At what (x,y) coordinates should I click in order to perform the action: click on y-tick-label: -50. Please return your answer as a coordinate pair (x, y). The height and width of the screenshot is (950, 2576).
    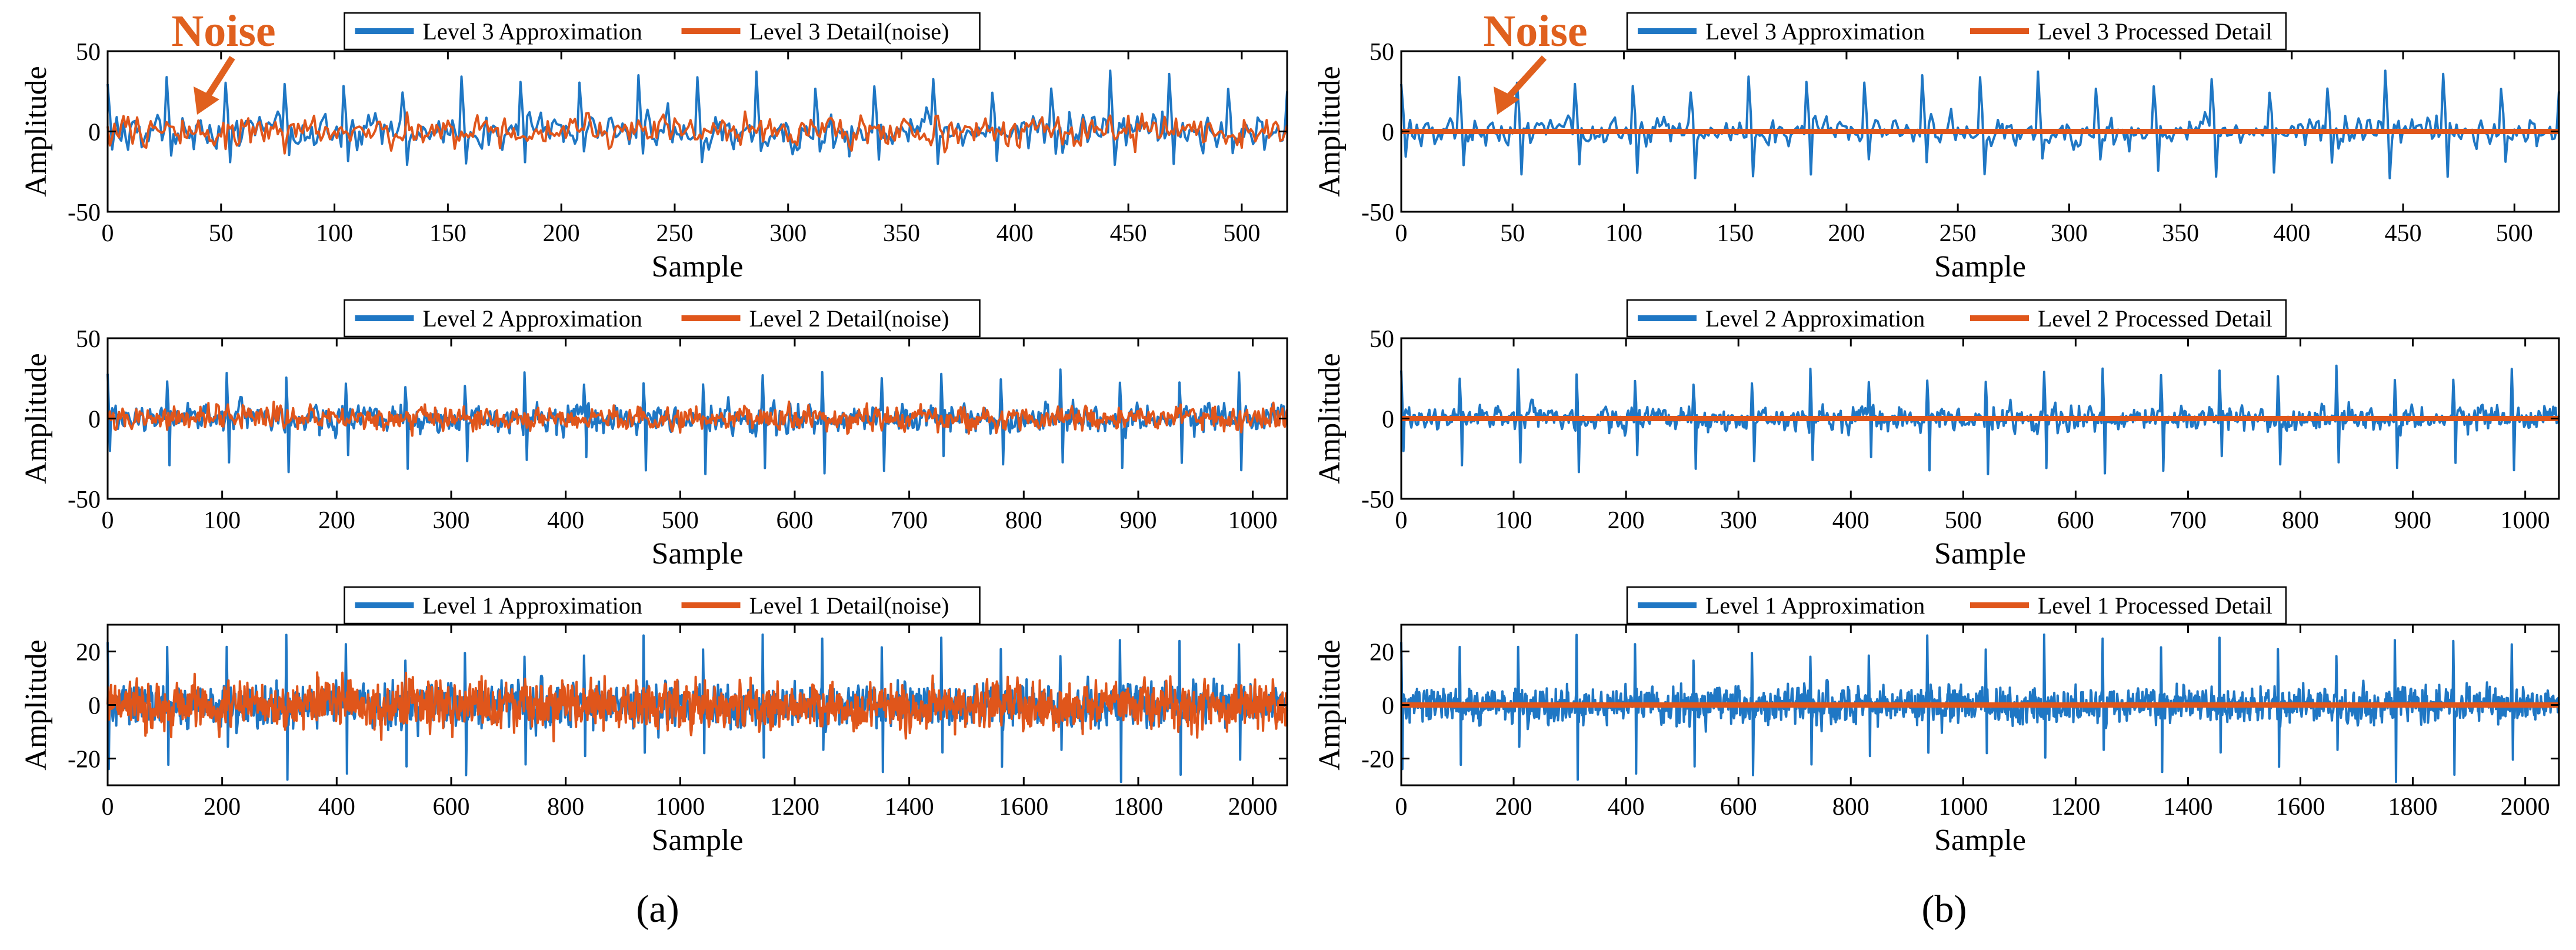
    Looking at the image, I should click on (1378, 500).